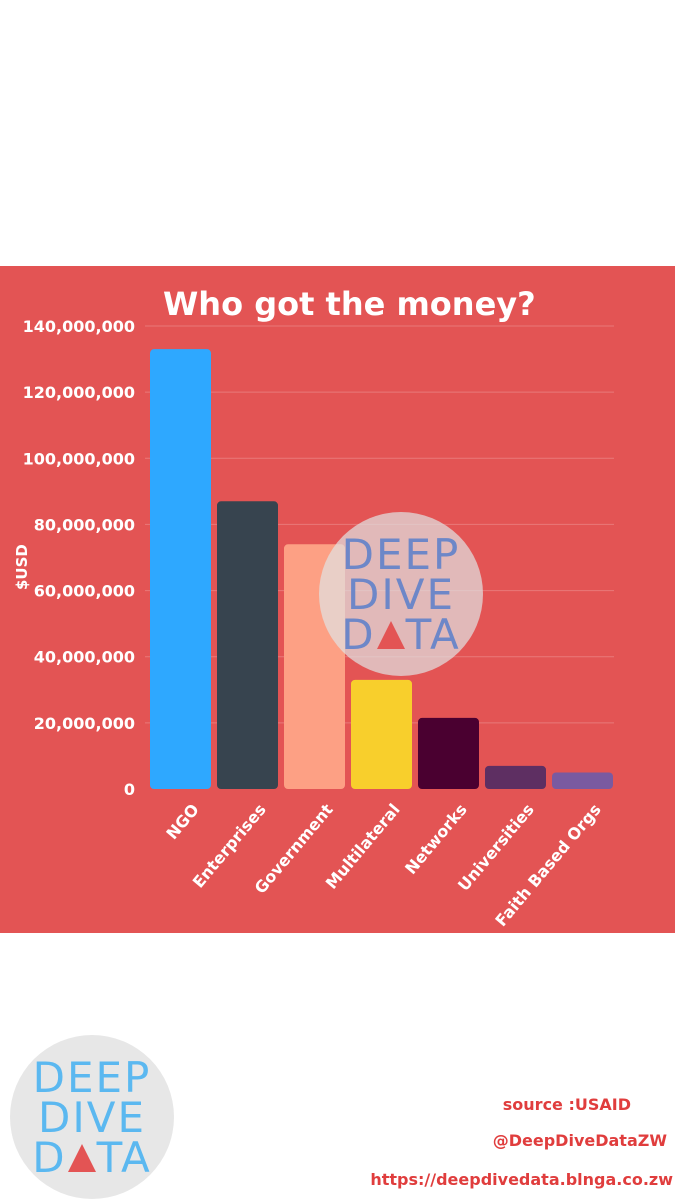  Describe the element at coordinates (579, 1140) in the screenshot. I see `twitter-handle: @DeepDiveDataZW` at that location.